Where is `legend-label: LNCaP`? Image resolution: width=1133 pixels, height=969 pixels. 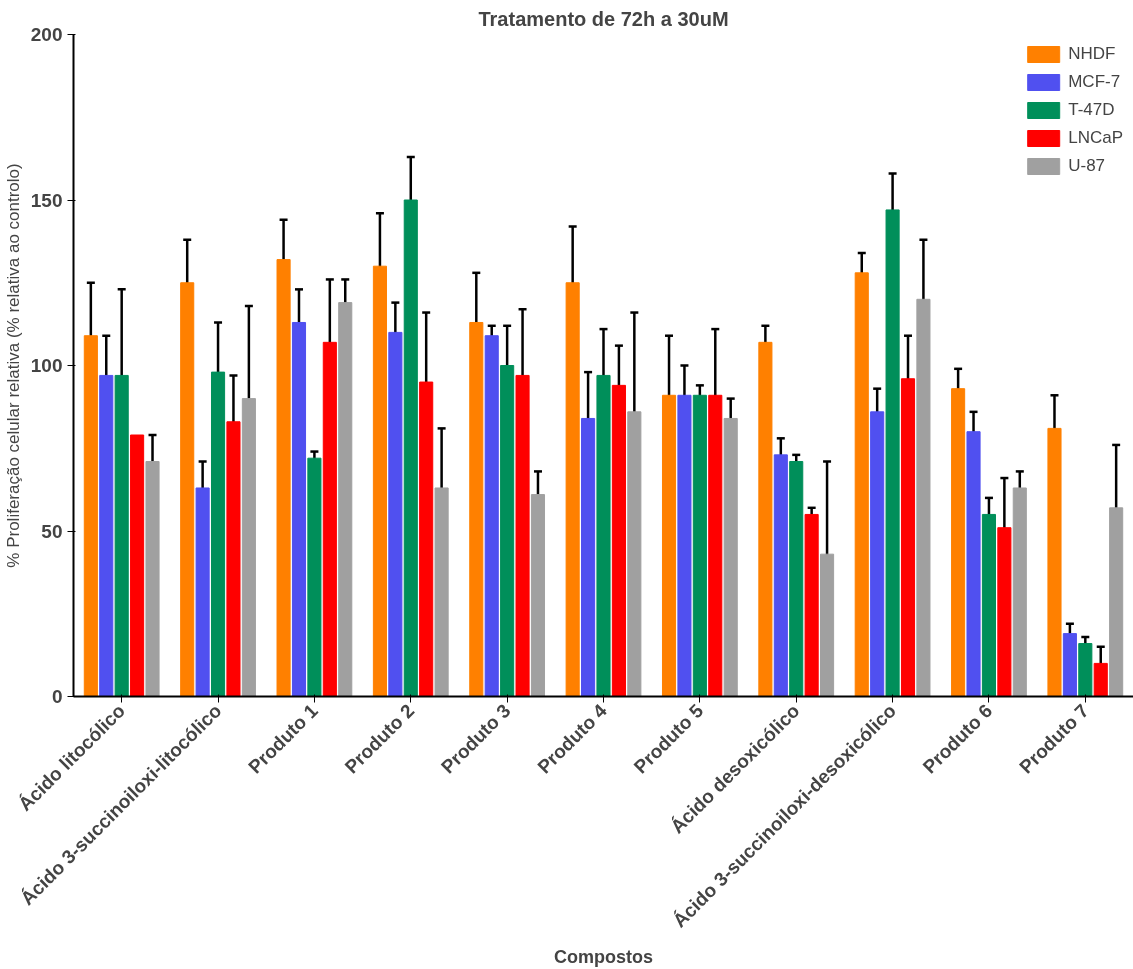 legend-label: LNCaP is located at coordinates (1095, 138).